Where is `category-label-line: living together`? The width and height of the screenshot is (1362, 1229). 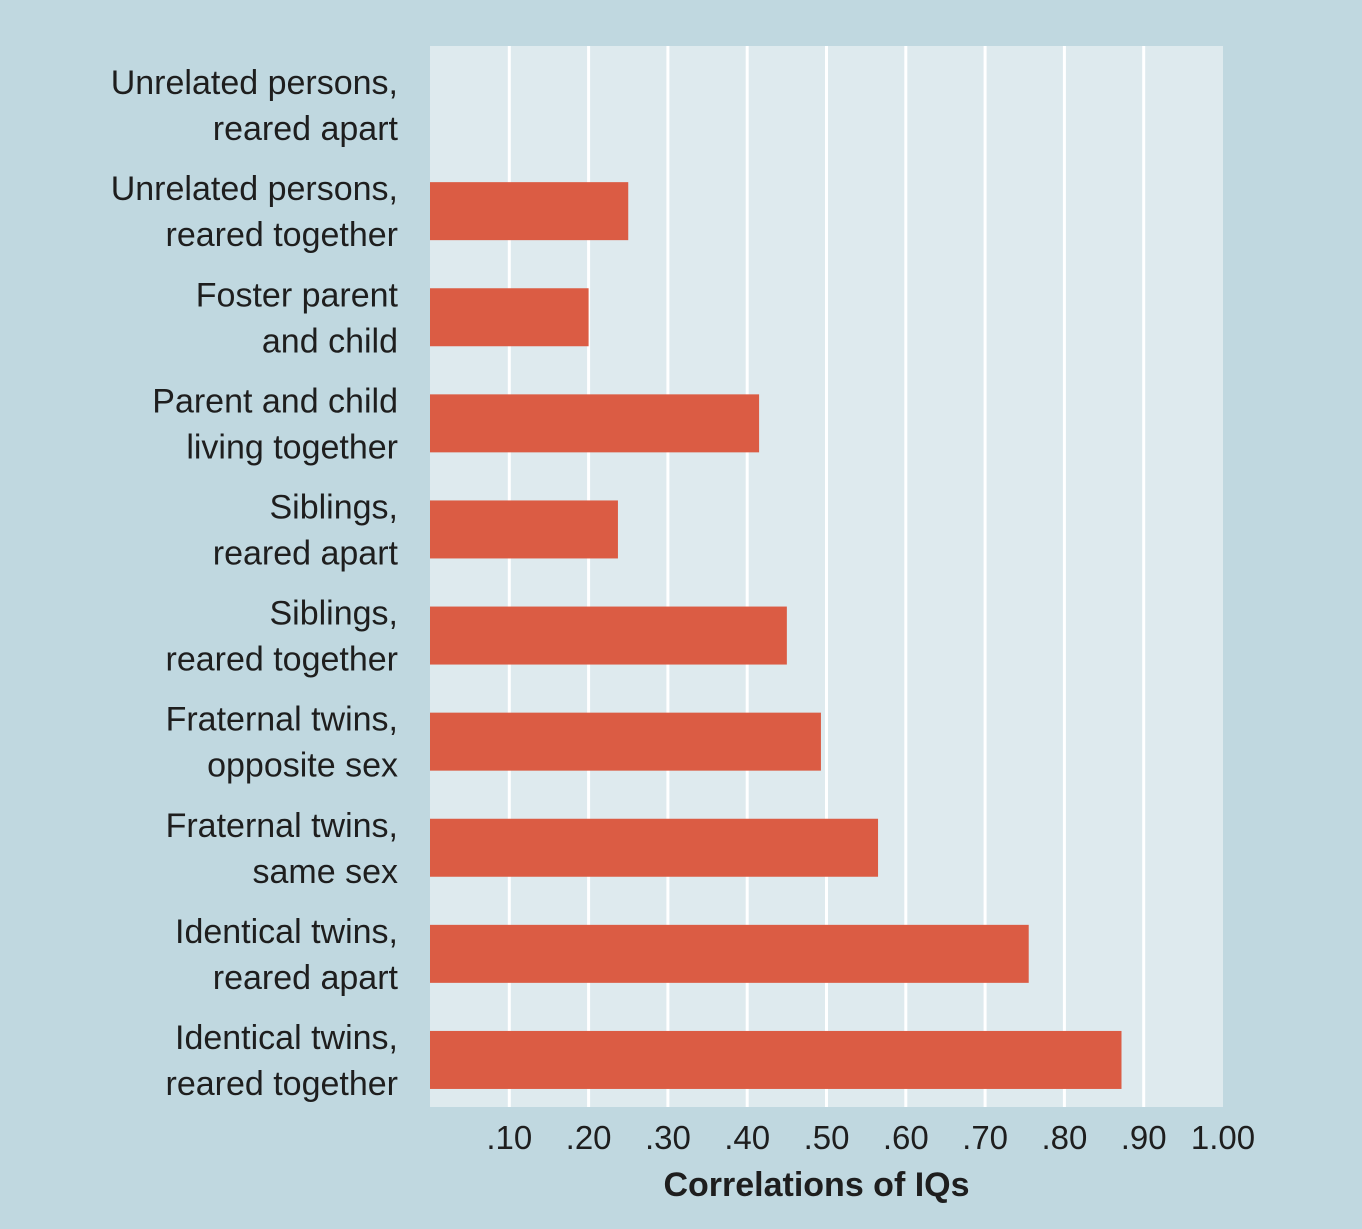
category-label-line: living together is located at coordinates (292, 447).